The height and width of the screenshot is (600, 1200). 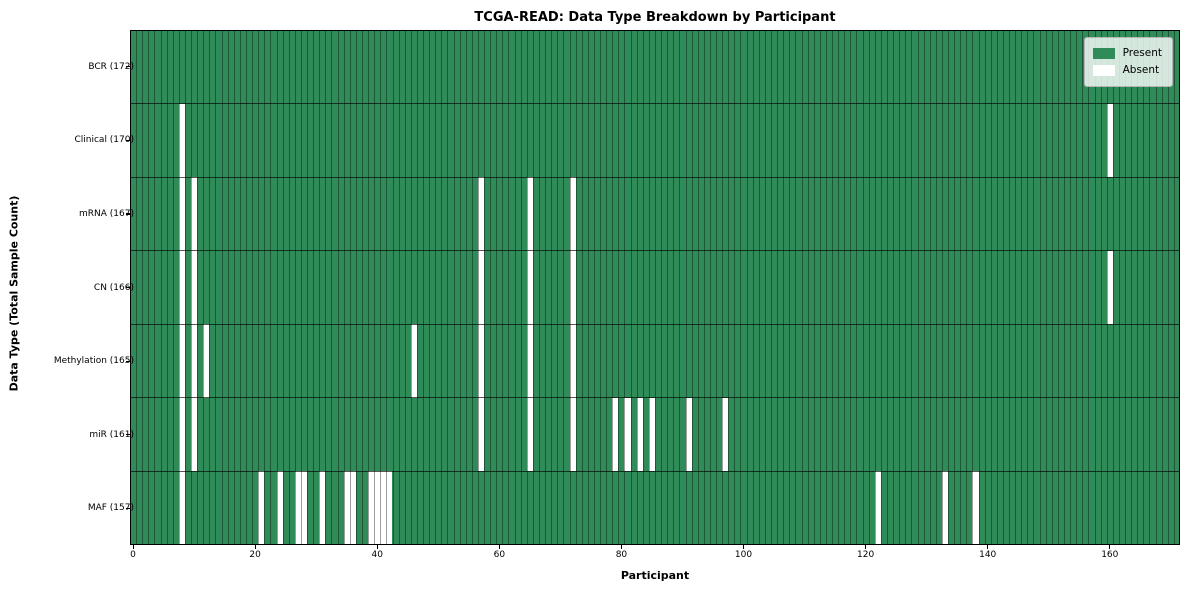 I want to click on present-swatch-icon, so click(x=1103, y=53).